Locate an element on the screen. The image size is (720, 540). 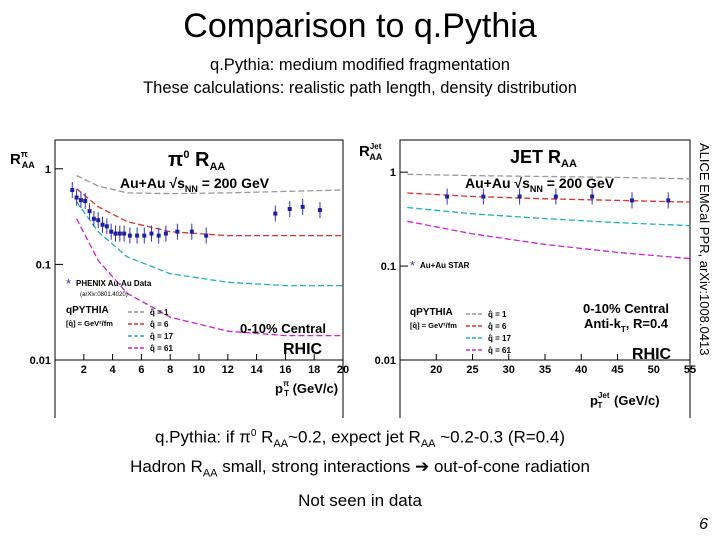
page-number: 6 is located at coordinates (703, 524).